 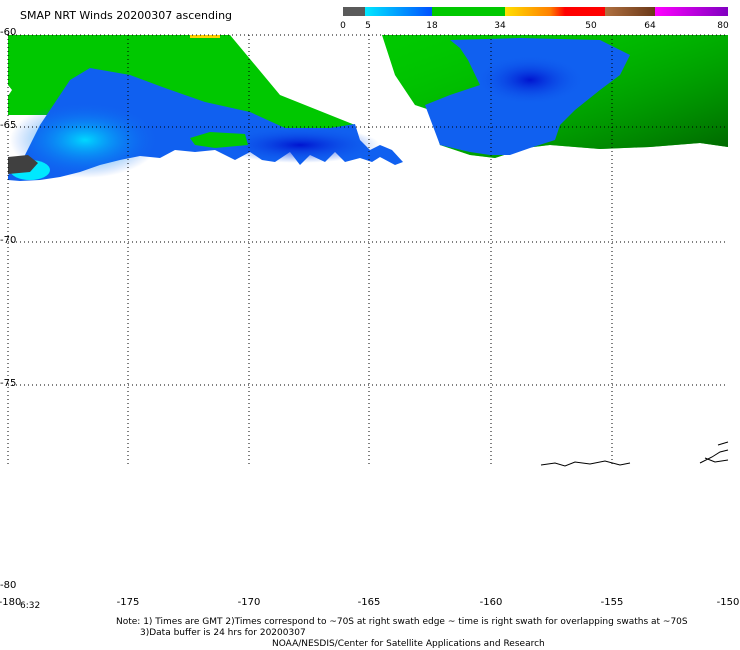 I want to click on colorbar-label: 18, so click(x=432, y=26).